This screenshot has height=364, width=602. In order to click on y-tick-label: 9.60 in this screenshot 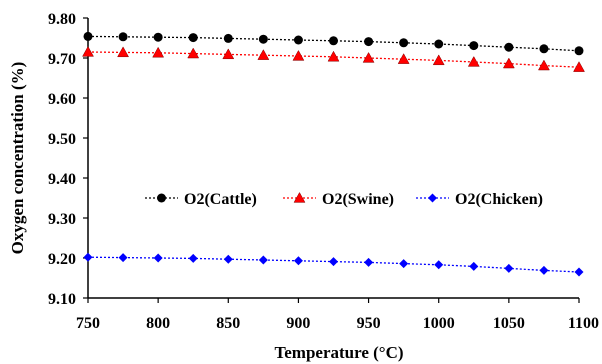, I will do `click(62, 99)`.